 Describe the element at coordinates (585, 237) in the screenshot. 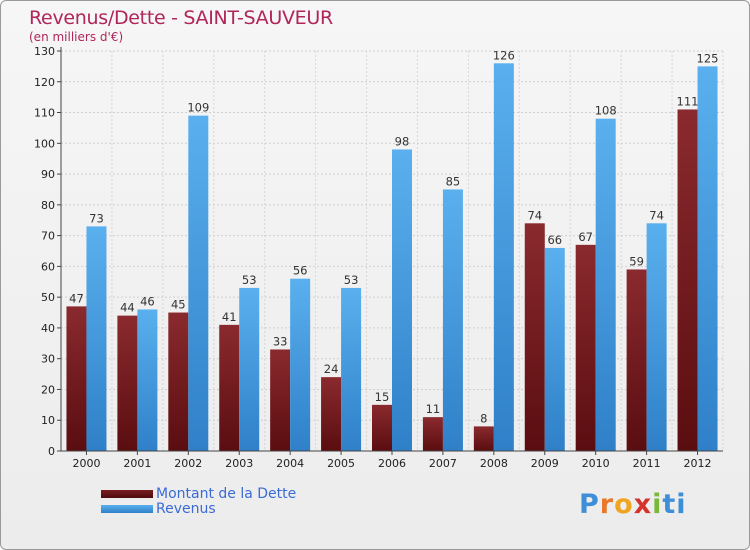

I see `data-label-debt: 67` at that location.